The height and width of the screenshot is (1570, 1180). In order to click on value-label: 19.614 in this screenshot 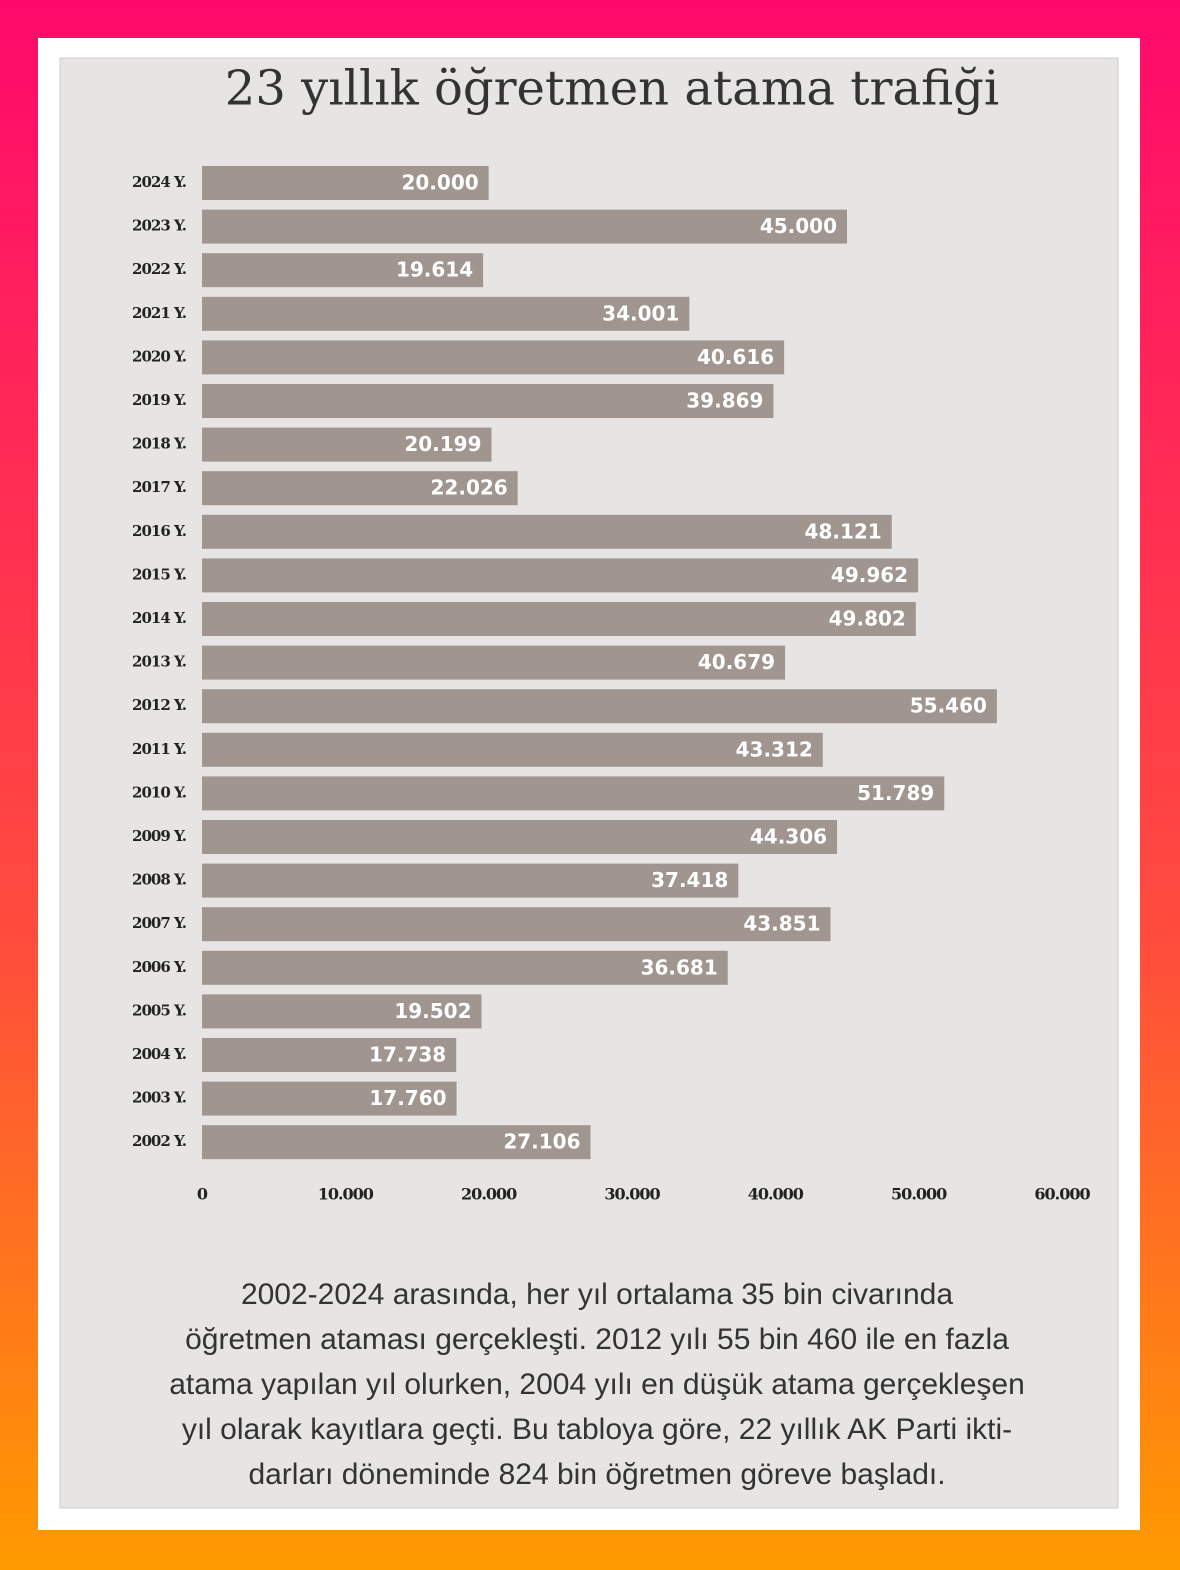, I will do `click(434, 270)`.